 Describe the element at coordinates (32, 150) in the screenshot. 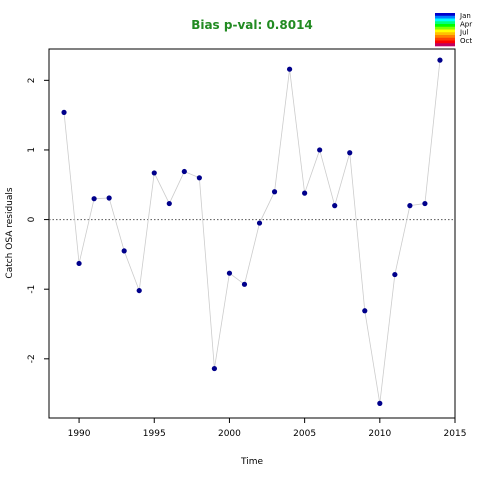

I see `y-tick-label-1: 1` at that location.